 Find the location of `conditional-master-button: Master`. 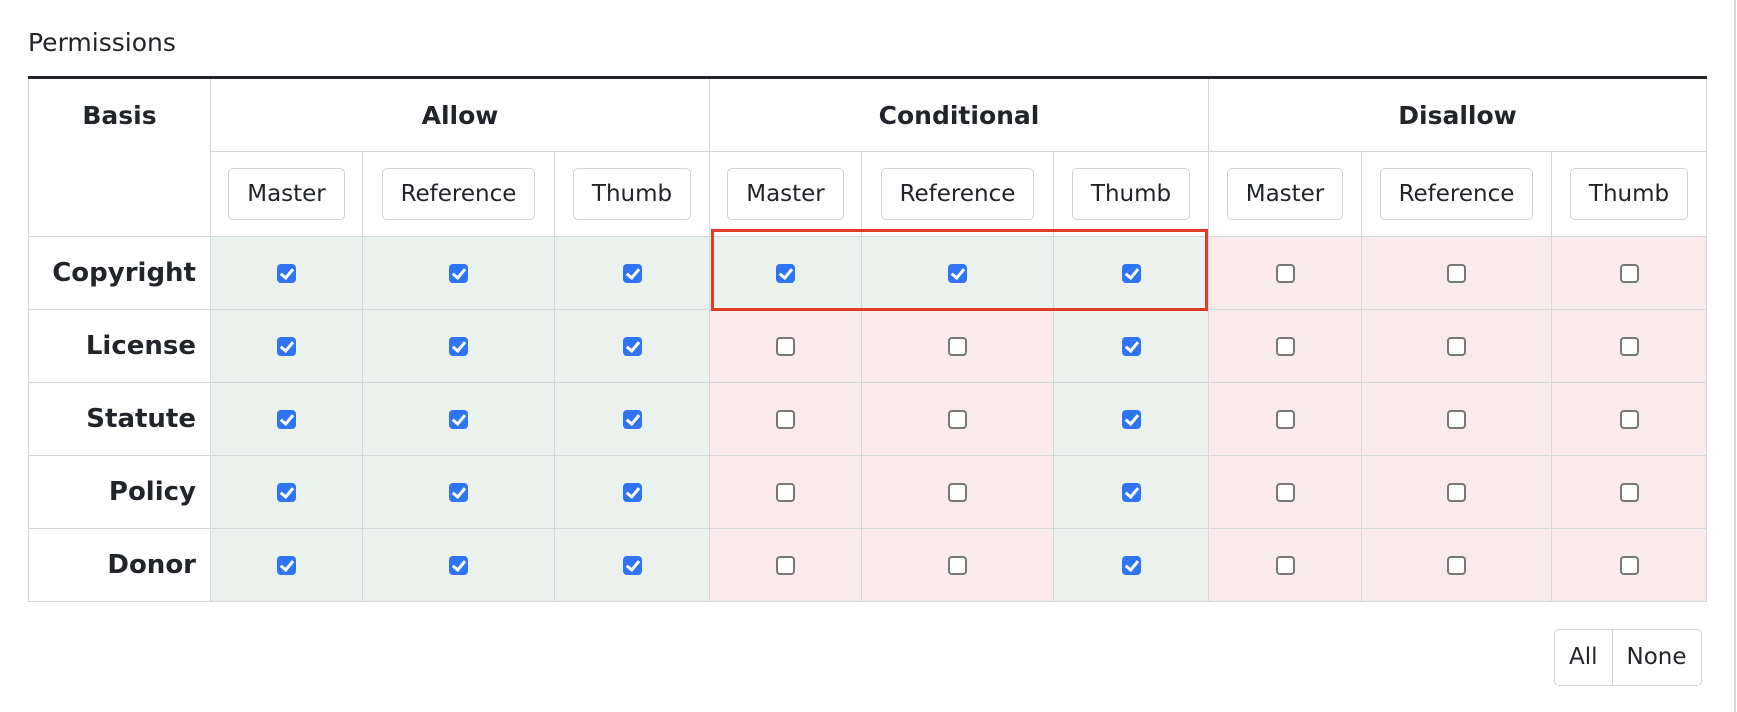

conditional-master-button: Master is located at coordinates (785, 194).